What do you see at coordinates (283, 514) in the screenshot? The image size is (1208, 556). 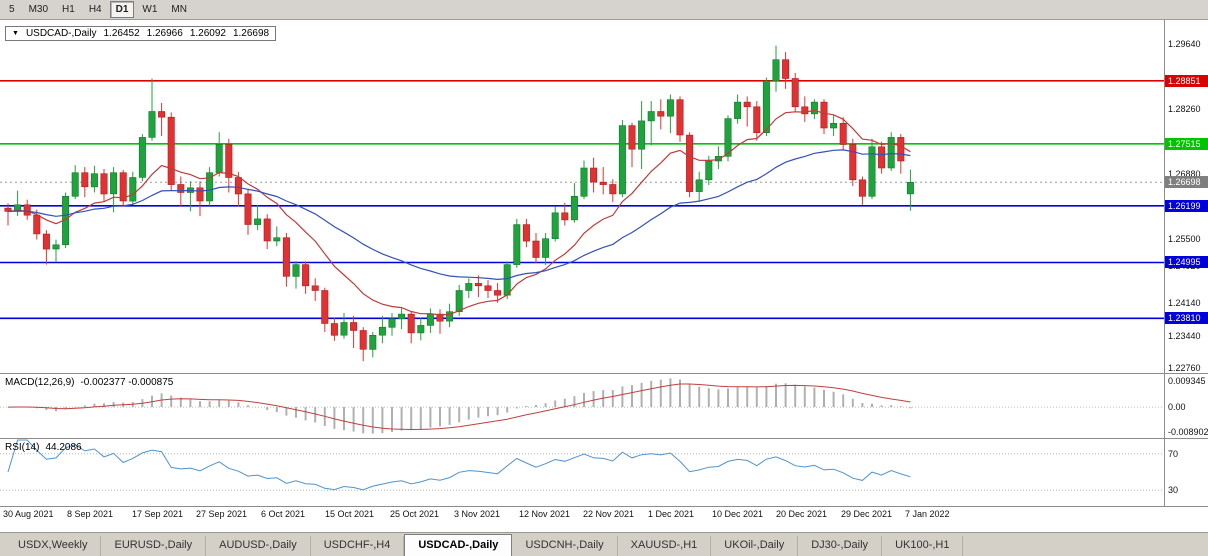 I see `time-label-6-oct-2021: 6 Oct 2021` at bounding box center [283, 514].